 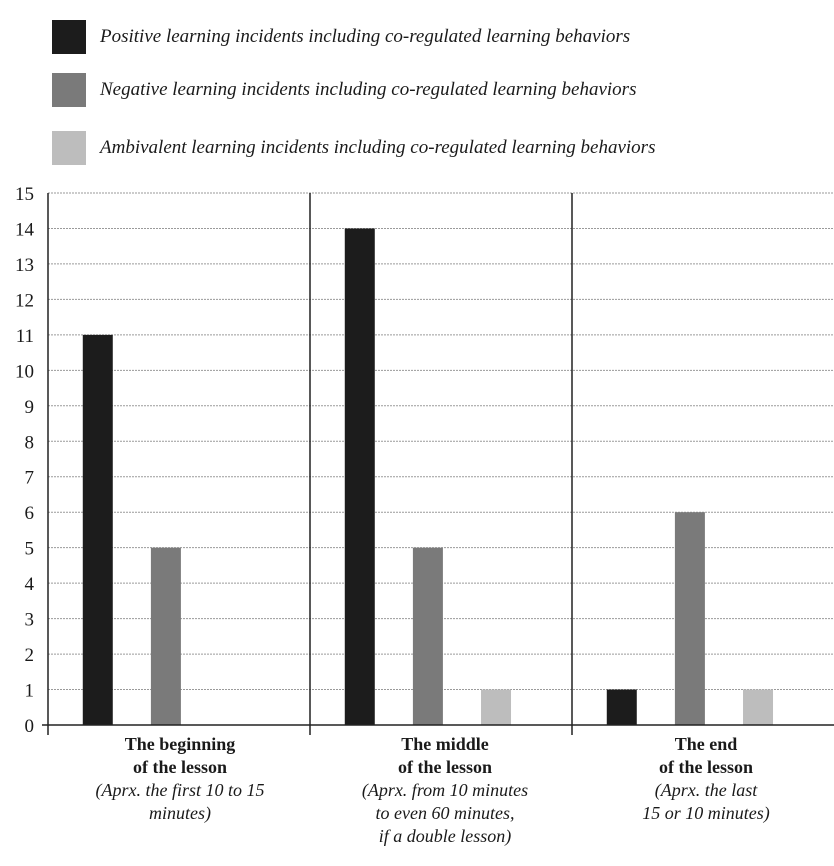 What do you see at coordinates (24, 300) in the screenshot?
I see `y-tick-label: 12` at bounding box center [24, 300].